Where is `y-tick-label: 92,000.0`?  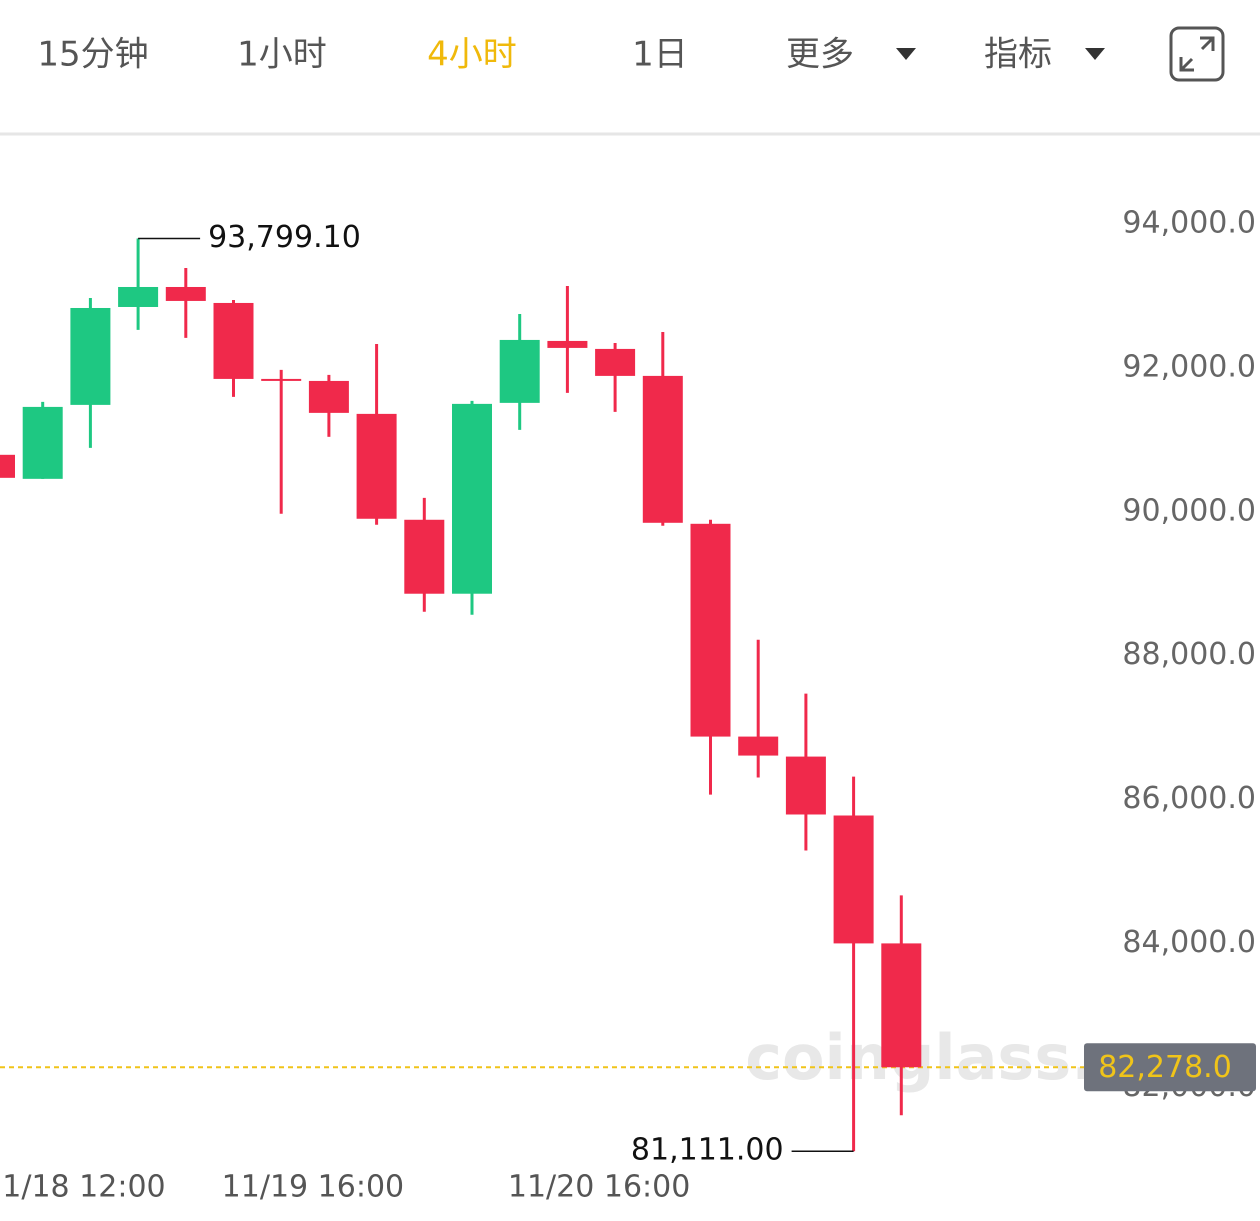 y-tick-label: 92,000.0 is located at coordinates (1189, 366).